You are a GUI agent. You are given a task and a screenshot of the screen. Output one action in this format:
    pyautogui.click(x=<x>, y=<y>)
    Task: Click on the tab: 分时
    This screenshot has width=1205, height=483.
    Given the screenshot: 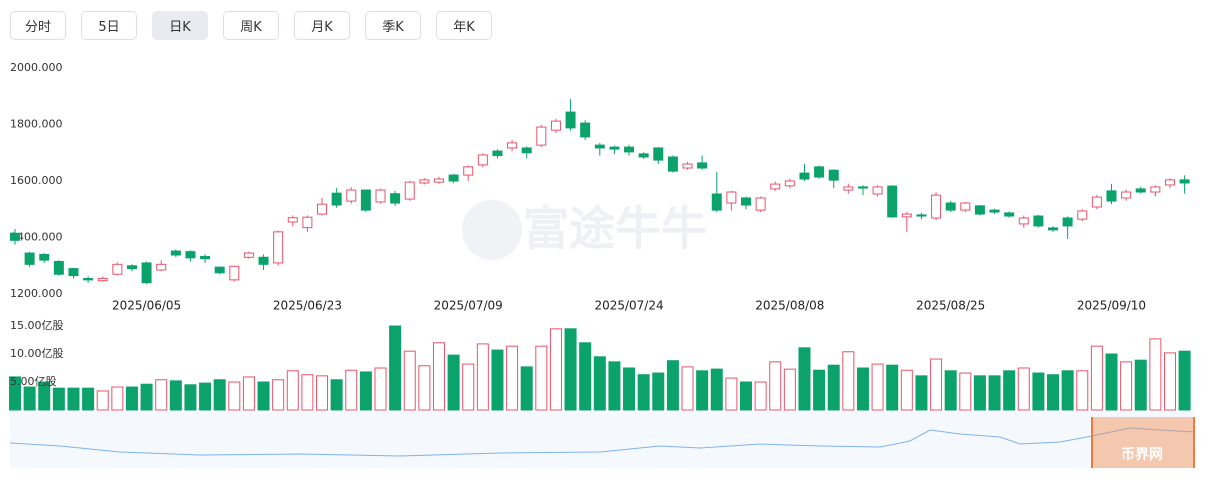 What is the action you would take?
    pyautogui.click(x=38, y=25)
    